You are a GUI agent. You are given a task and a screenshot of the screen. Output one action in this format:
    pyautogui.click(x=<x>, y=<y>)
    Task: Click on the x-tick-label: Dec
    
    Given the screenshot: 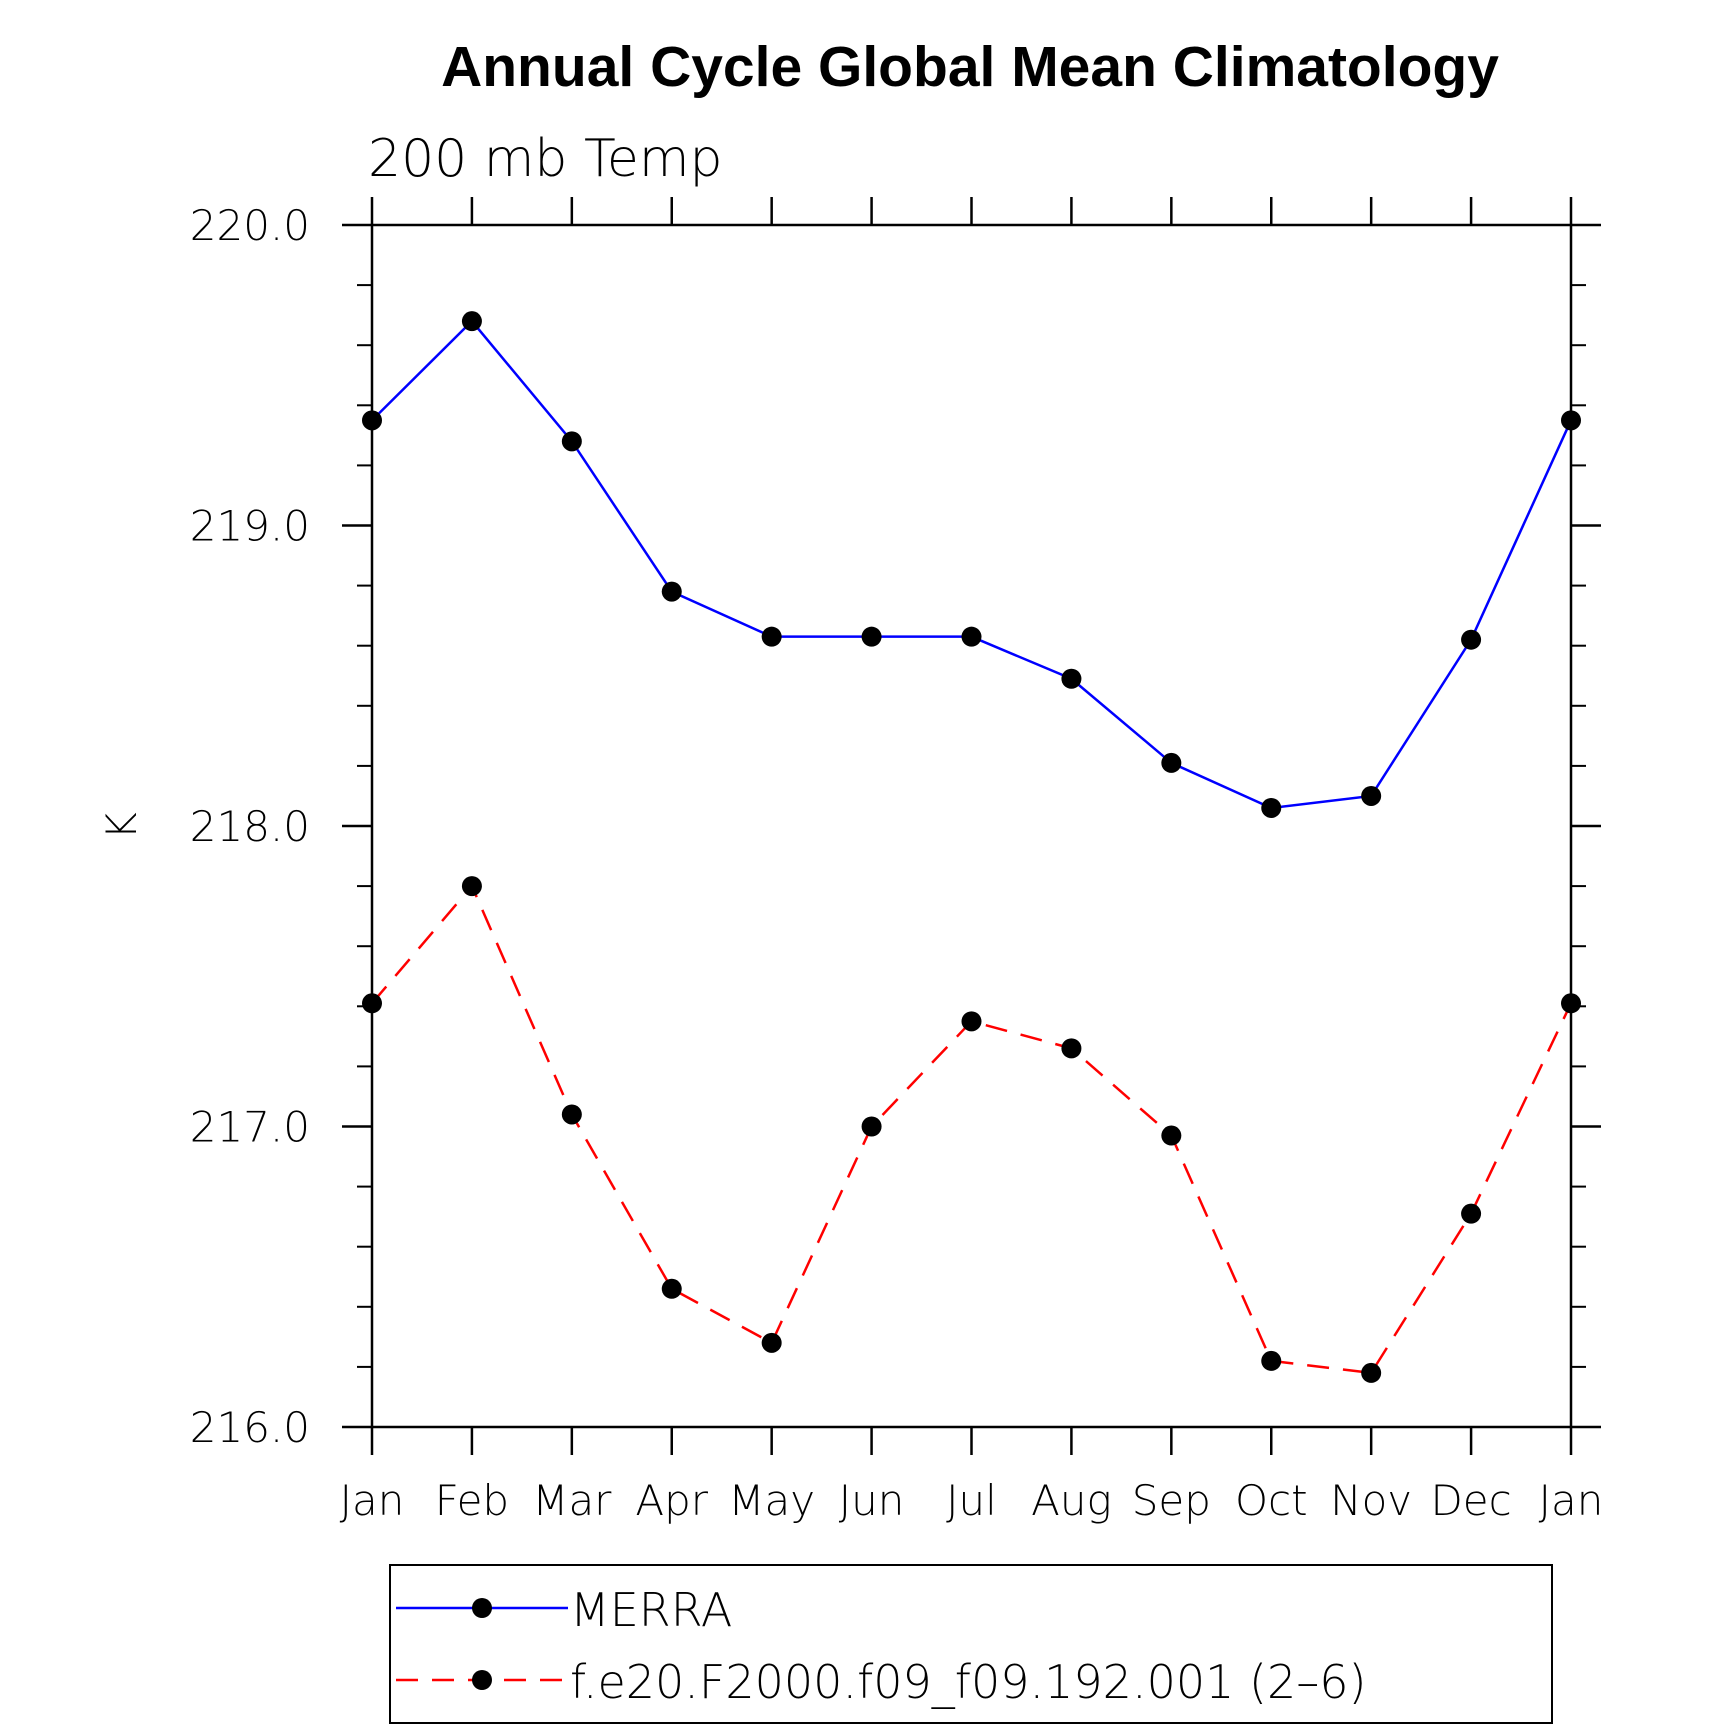 What is the action you would take?
    pyautogui.click(x=1470, y=1500)
    